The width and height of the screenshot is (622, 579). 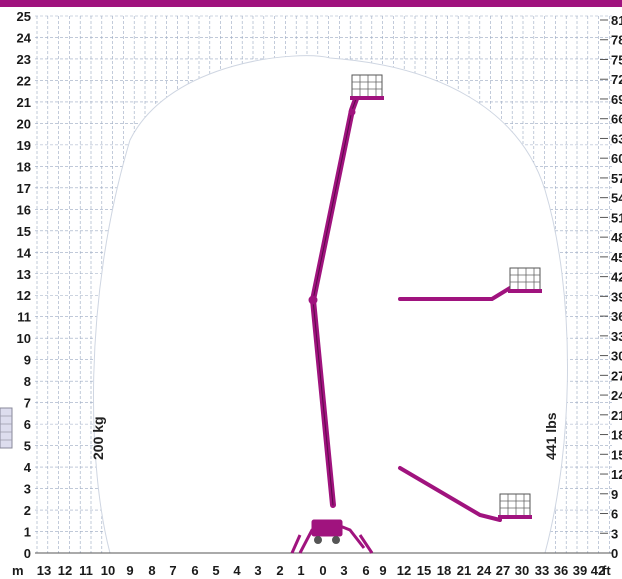 I want to click on x-meter-tick-label: 0, so click(x=322, y=570).